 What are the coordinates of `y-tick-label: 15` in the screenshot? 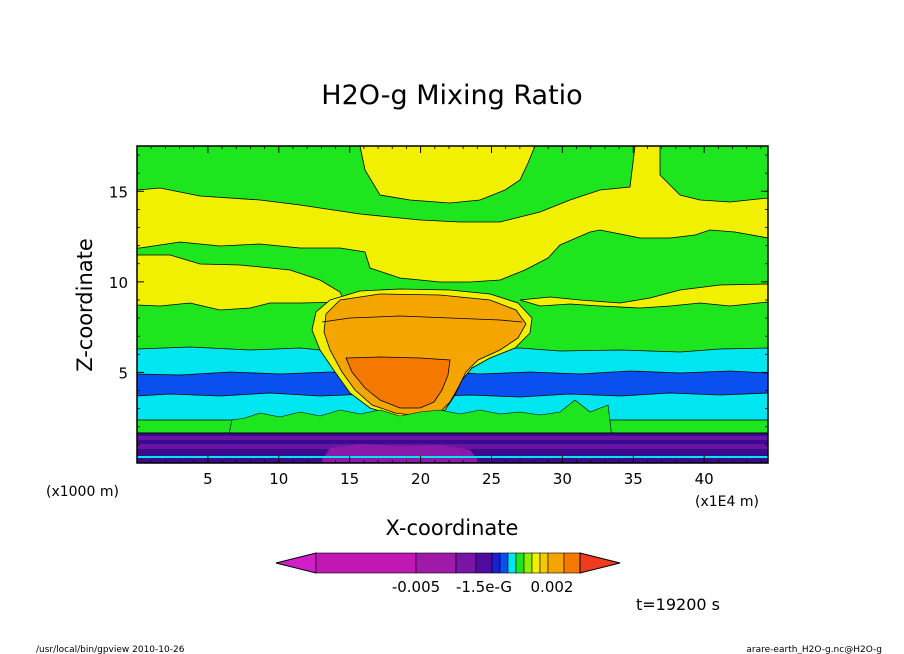 It's located at (118, 192).